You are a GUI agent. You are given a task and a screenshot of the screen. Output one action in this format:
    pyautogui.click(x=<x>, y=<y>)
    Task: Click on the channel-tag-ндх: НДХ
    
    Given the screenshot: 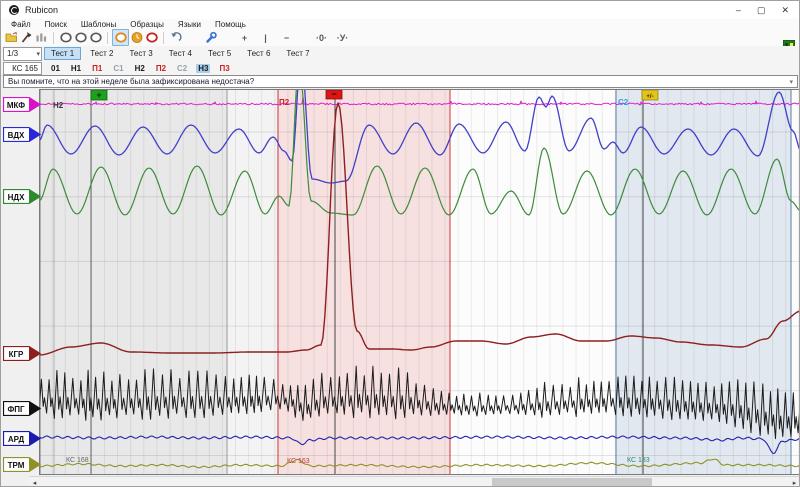 What is the action you would take?
    pyautogui.click(x=22, y=196)
    